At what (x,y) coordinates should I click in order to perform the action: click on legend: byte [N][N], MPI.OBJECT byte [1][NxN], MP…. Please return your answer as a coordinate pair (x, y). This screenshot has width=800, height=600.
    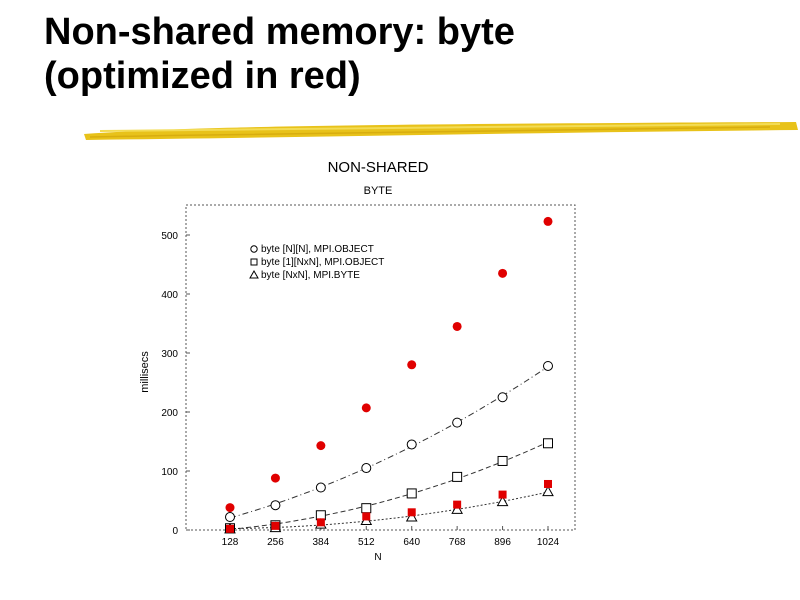
    Looking at the image, I should click on (316, 262).